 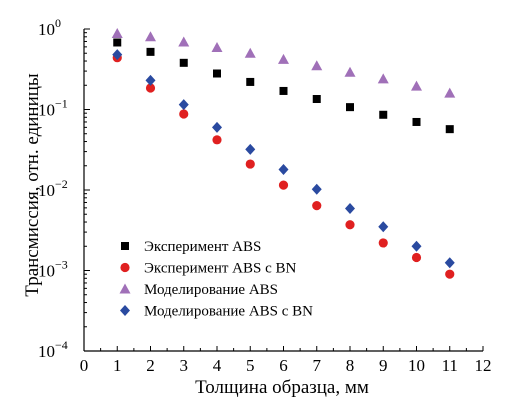 I want to click on y-tick-label: 10⁻⁴, so click(x=53, y=349).